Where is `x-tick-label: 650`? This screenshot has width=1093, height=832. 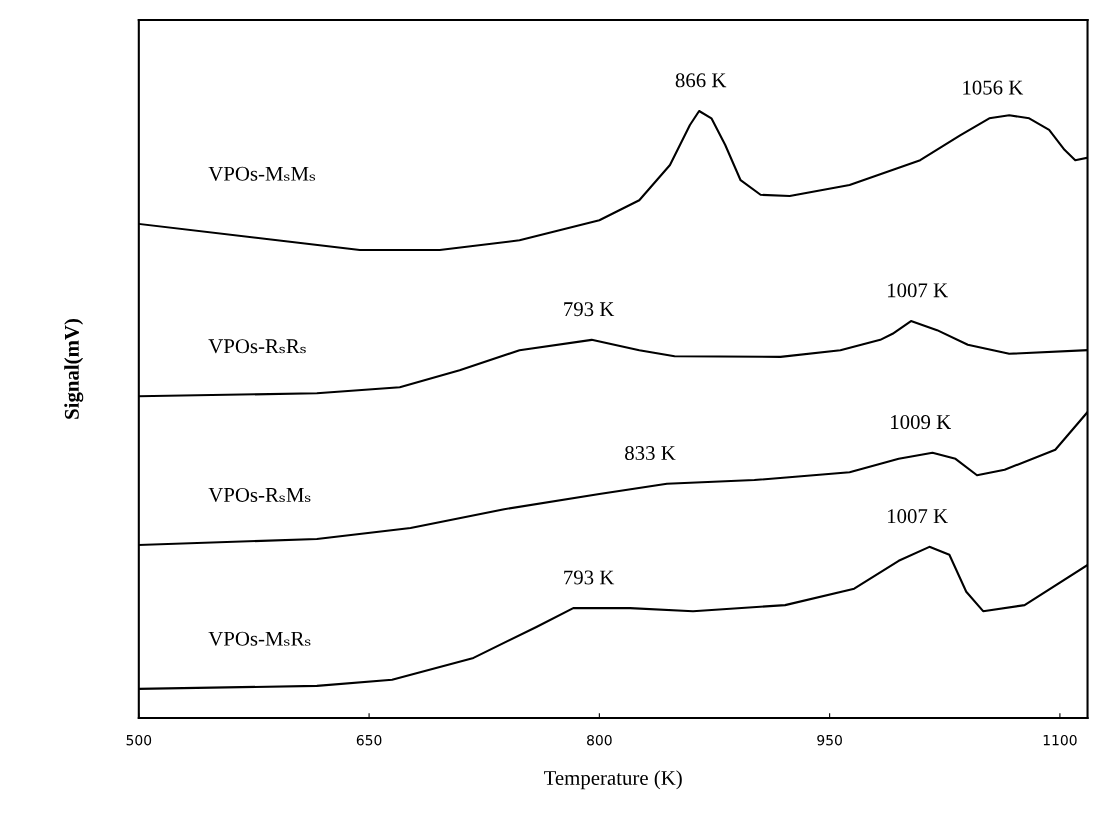 x-tick-label: 650 is located at coordinates (369, 740).